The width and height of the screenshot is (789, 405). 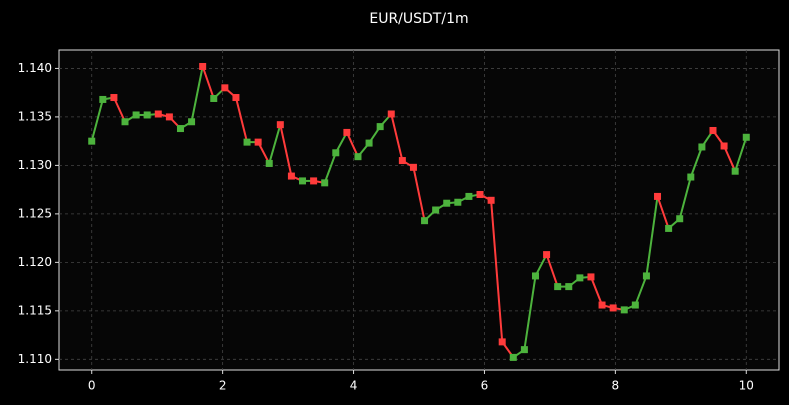 I want to click on x-tick-label: 10, so click(x=746, y=386).